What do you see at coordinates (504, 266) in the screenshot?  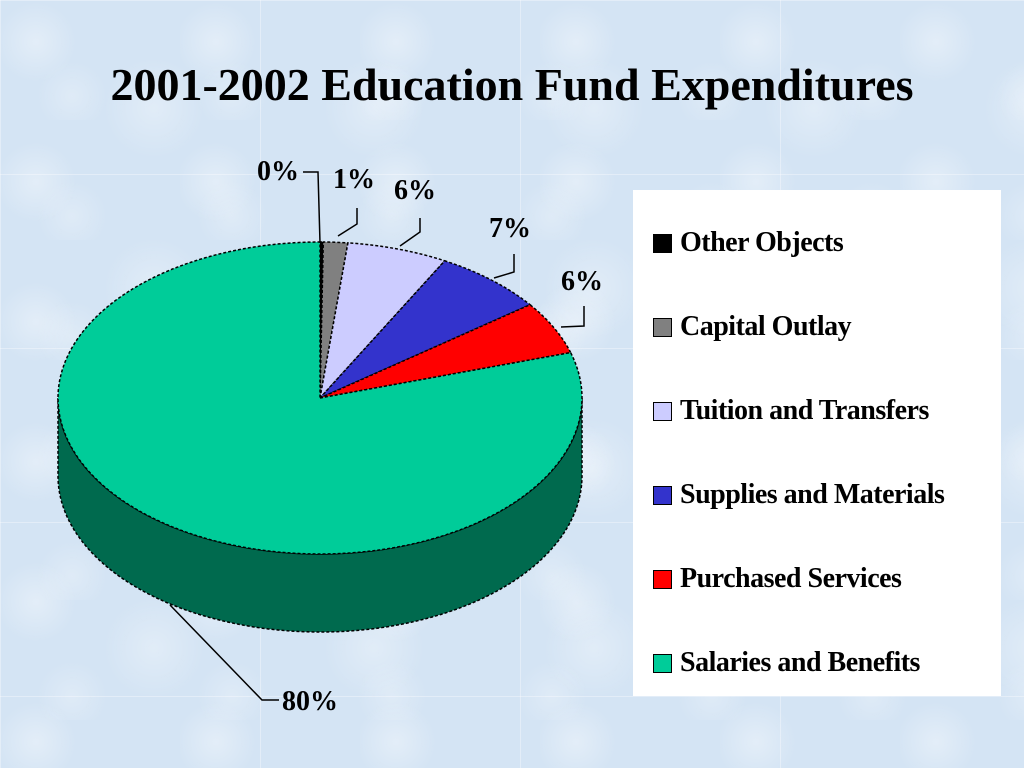 I see `leader-line-supplies-and-materials` at bounding box center [504, 266].